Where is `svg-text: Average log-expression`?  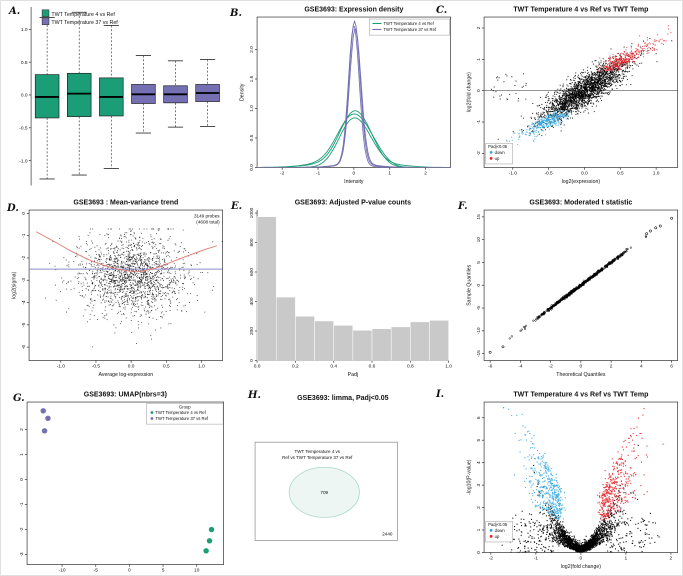 svg-text: Average log-expression is located at coordinates (126, 375).